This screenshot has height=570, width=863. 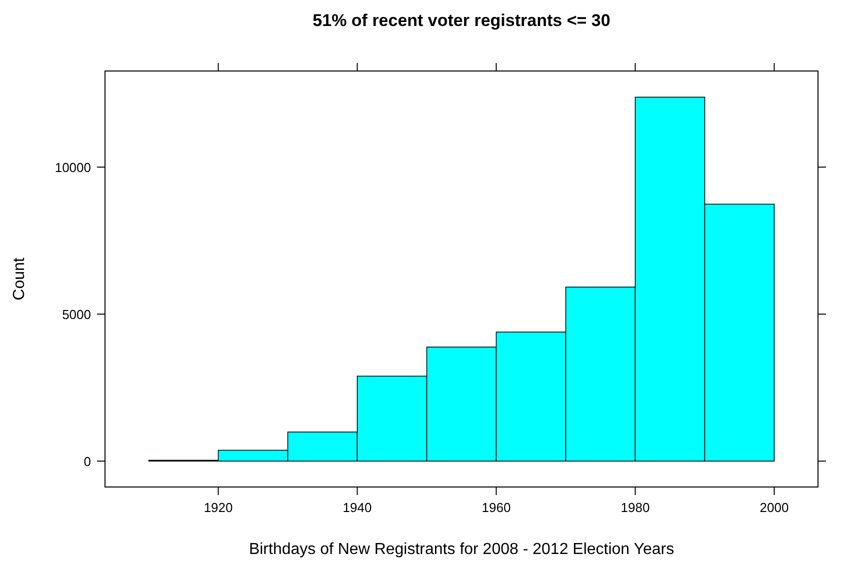 I want to click on x-tick-label: 1920, so click(x=218, y=507).